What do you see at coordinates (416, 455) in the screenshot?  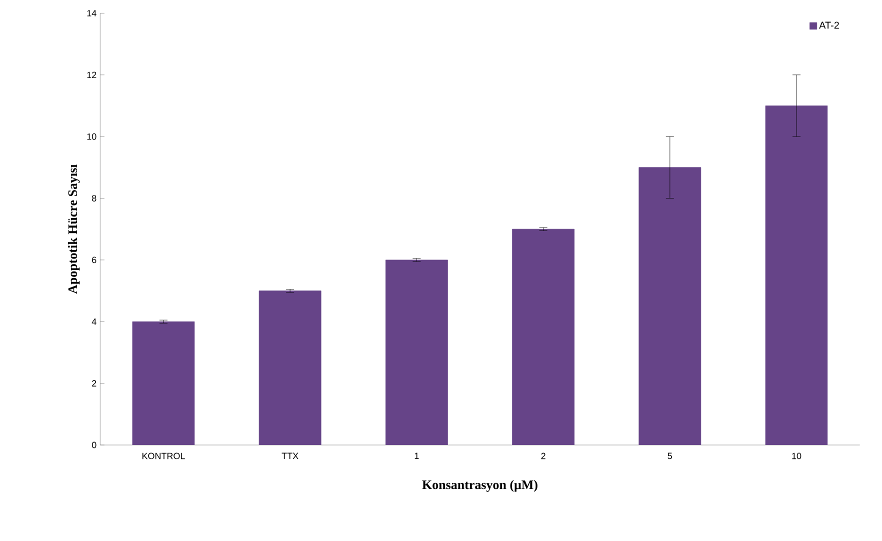 I see `x-tick-label: 1` at bounding box center [416, 455].